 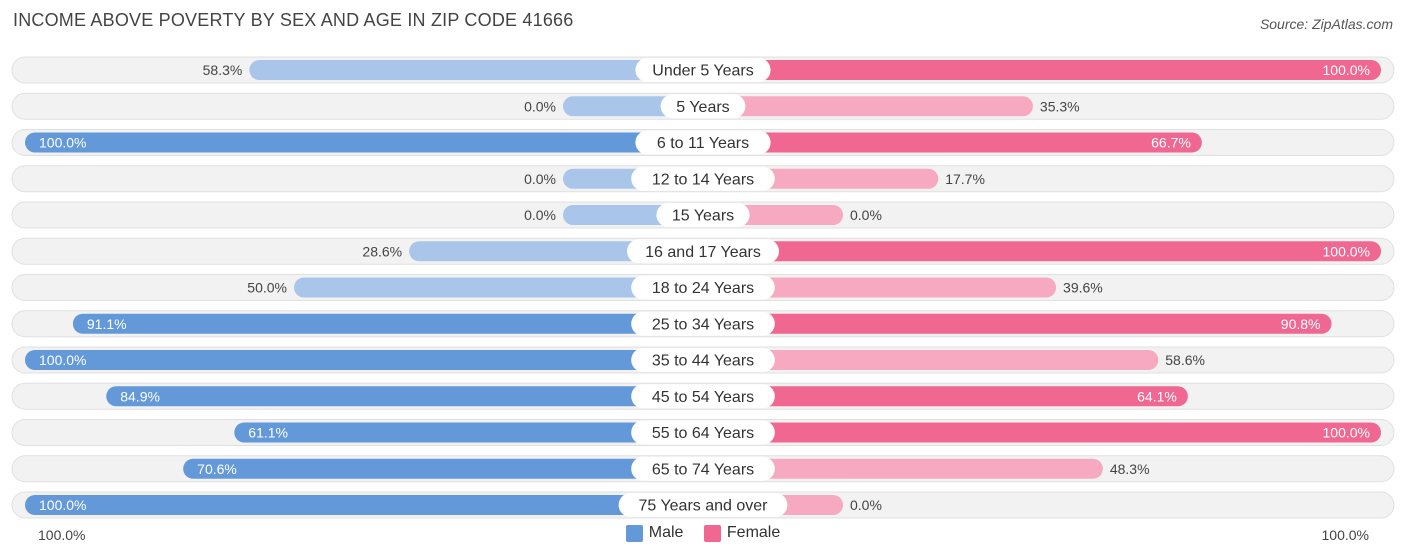 I want to click on female-value-label: 48.3%, so click(x=1130, y=469).